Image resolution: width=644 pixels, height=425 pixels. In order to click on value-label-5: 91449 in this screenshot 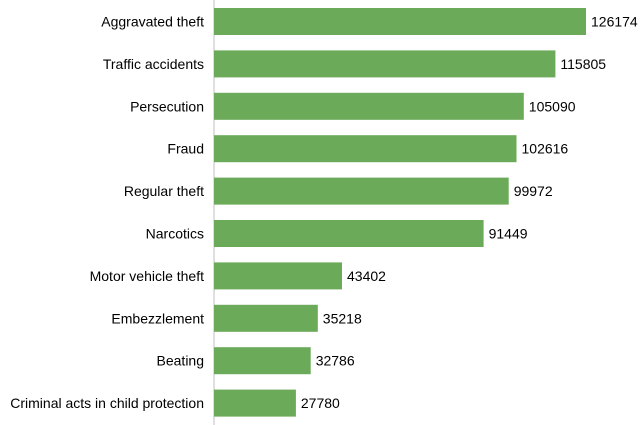, I will do `click(508, 234)`.